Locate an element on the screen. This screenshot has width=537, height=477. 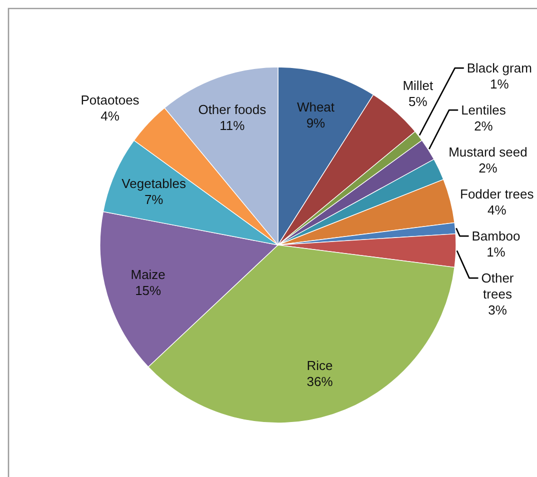
data-label: 9% is located at coordinates (316, 123).